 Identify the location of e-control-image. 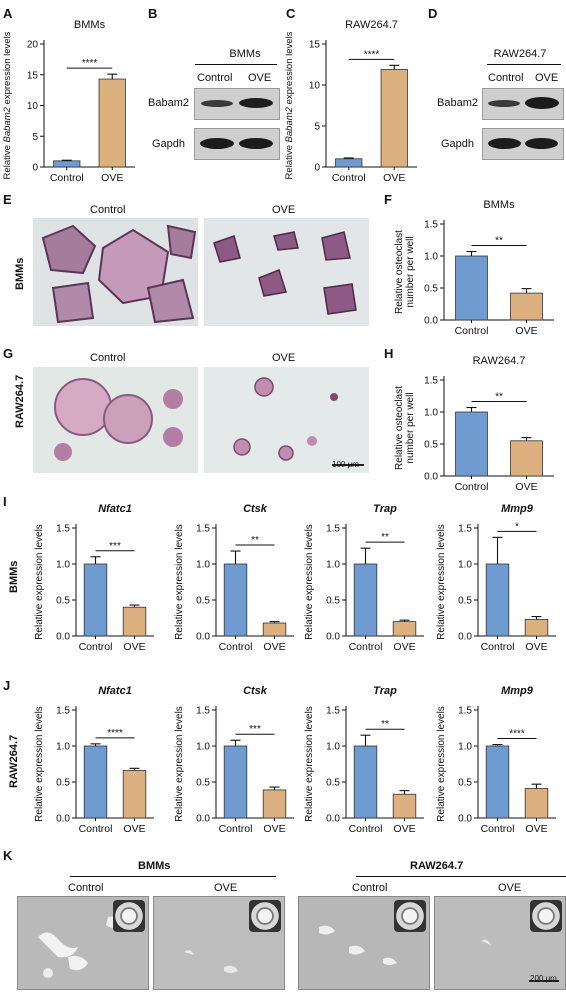
(115, 272).